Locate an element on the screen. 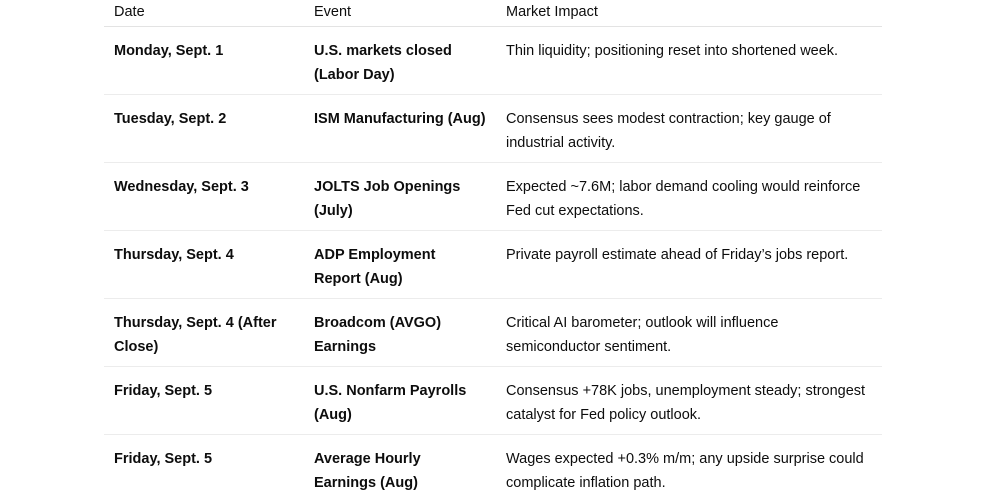 The height and width of the screenshot is (504, 1005). event-cell: Broadcom (AVGO) Earnings is located at coordinates (378, 335).